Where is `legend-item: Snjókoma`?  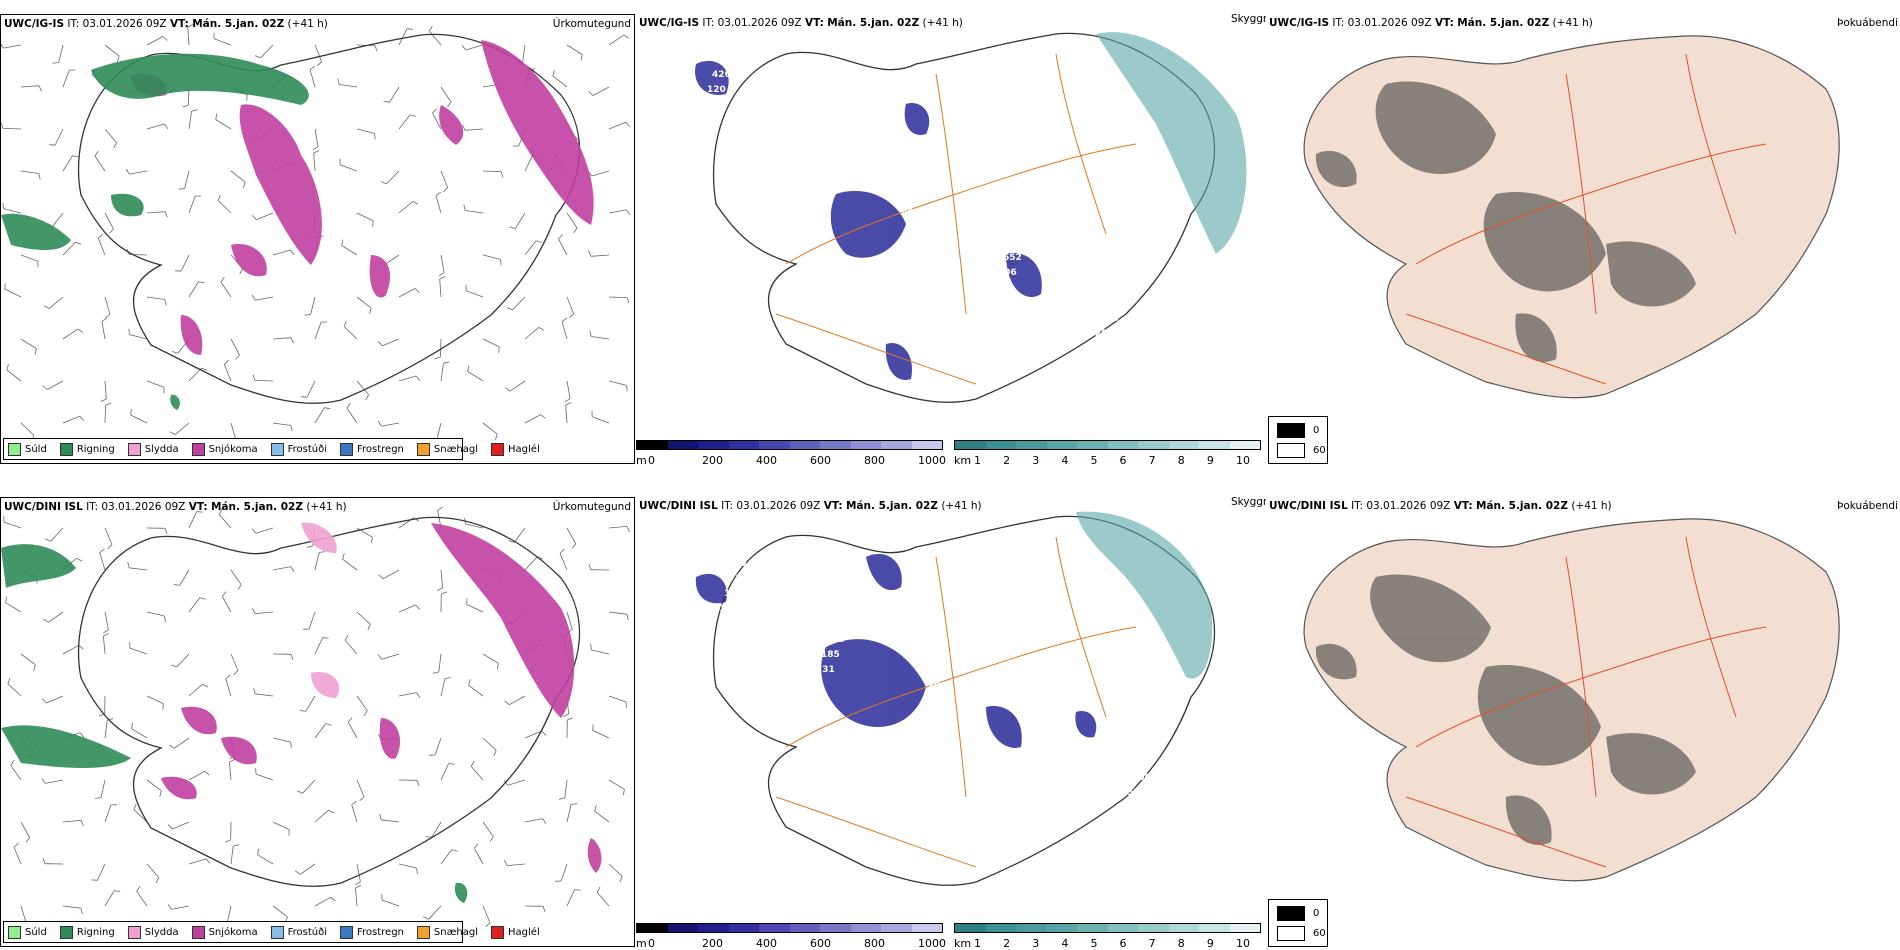
legend-item: Snjókoma is located at coordinates (224, 932).